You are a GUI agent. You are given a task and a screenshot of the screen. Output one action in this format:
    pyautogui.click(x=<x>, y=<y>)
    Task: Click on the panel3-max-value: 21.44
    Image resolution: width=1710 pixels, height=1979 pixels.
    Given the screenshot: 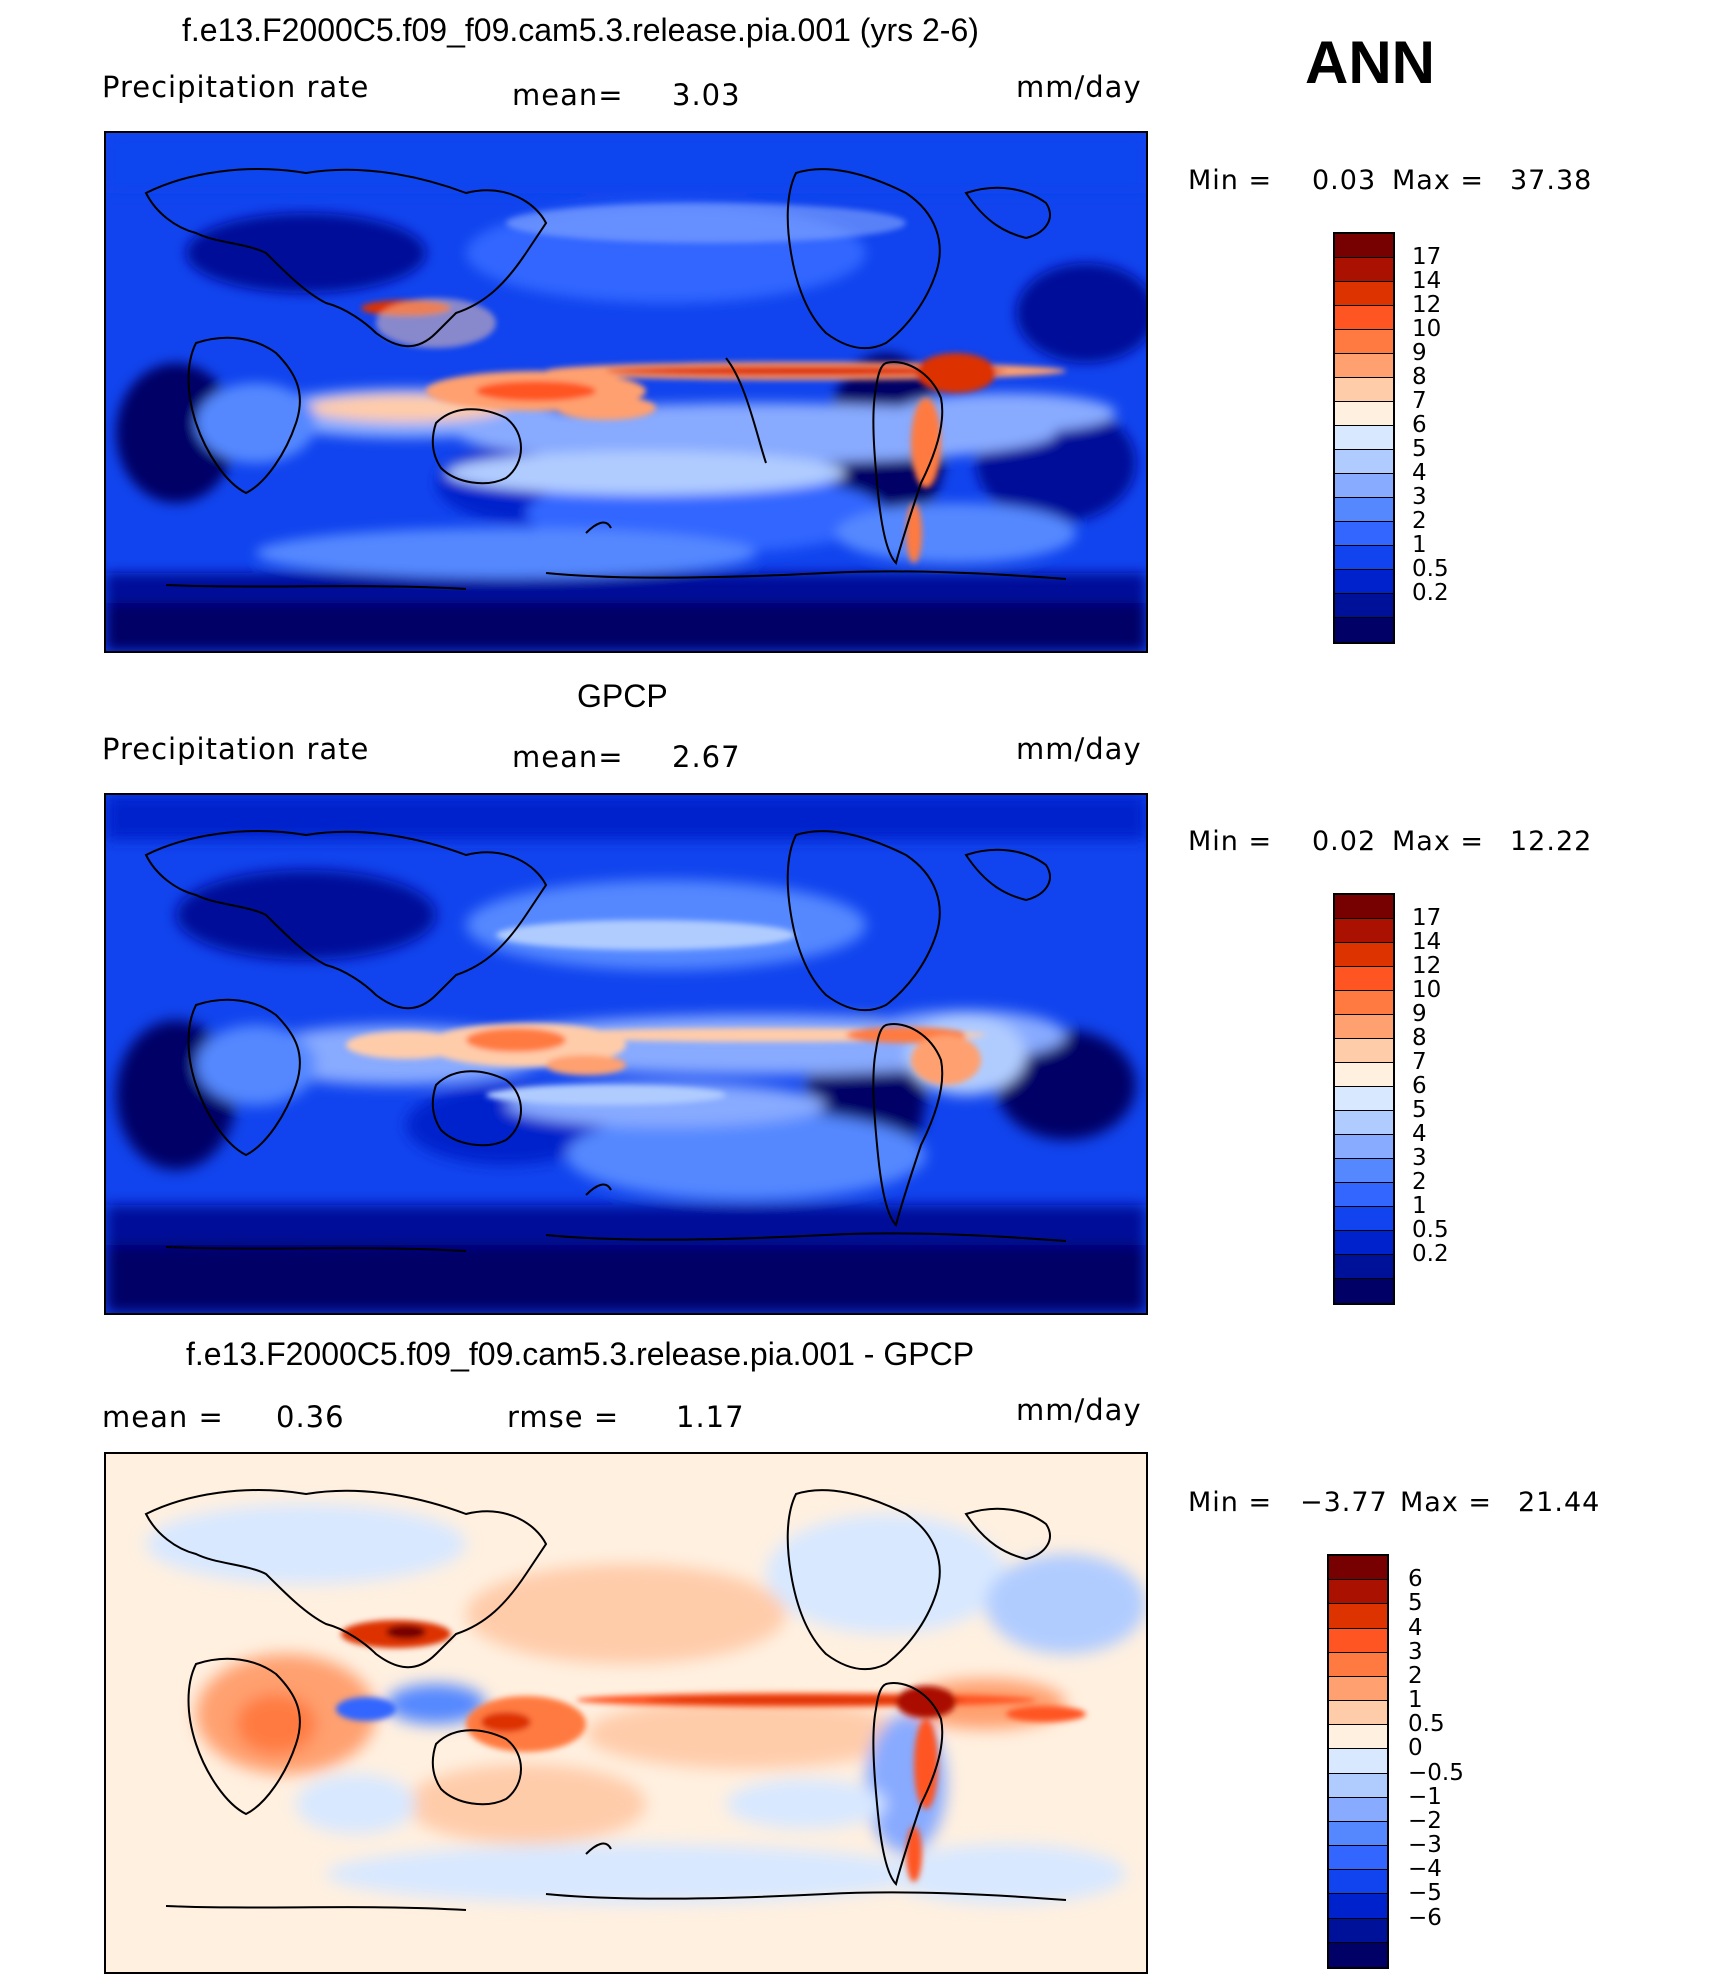 What is the action you would take?
    pyautogui.click(x=1559, y=1502)
    